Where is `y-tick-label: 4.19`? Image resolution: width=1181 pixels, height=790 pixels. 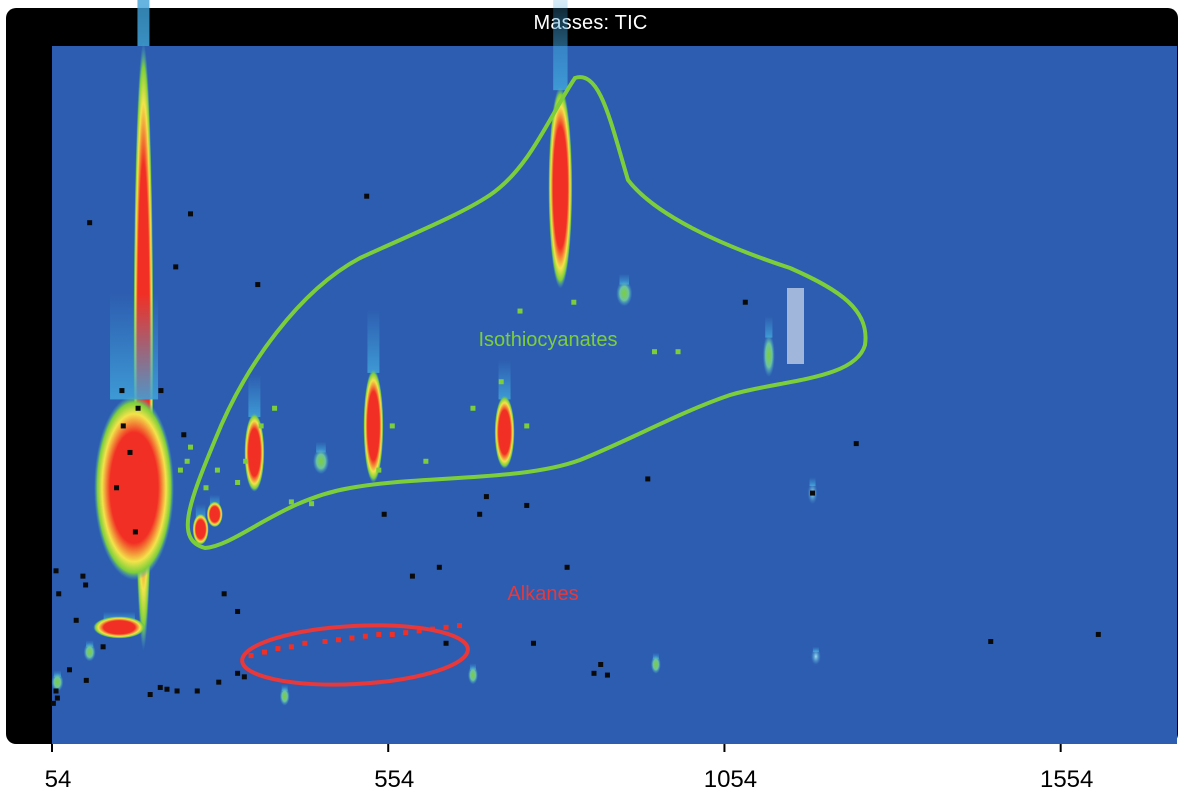
y-tick-label: 4.19 is located at coordinates (28, 172).